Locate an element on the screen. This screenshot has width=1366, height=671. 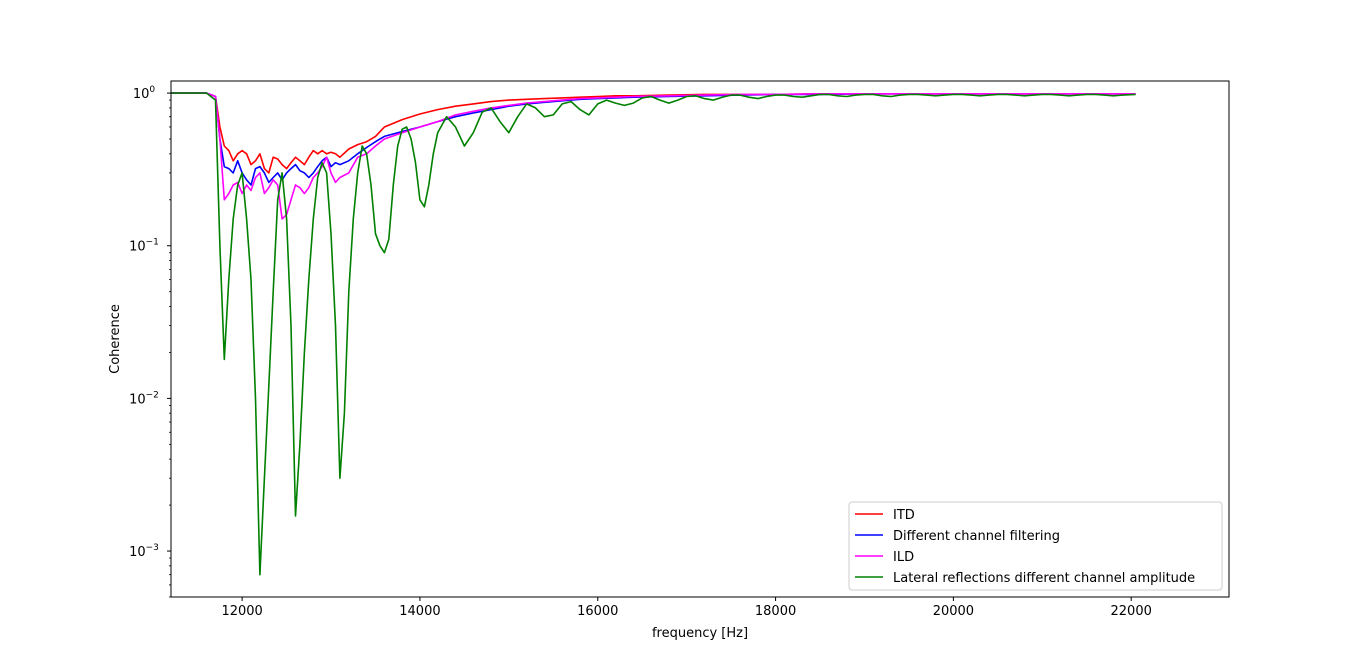
x-tick-label: 22000 is located at coordinates (1131, 611).